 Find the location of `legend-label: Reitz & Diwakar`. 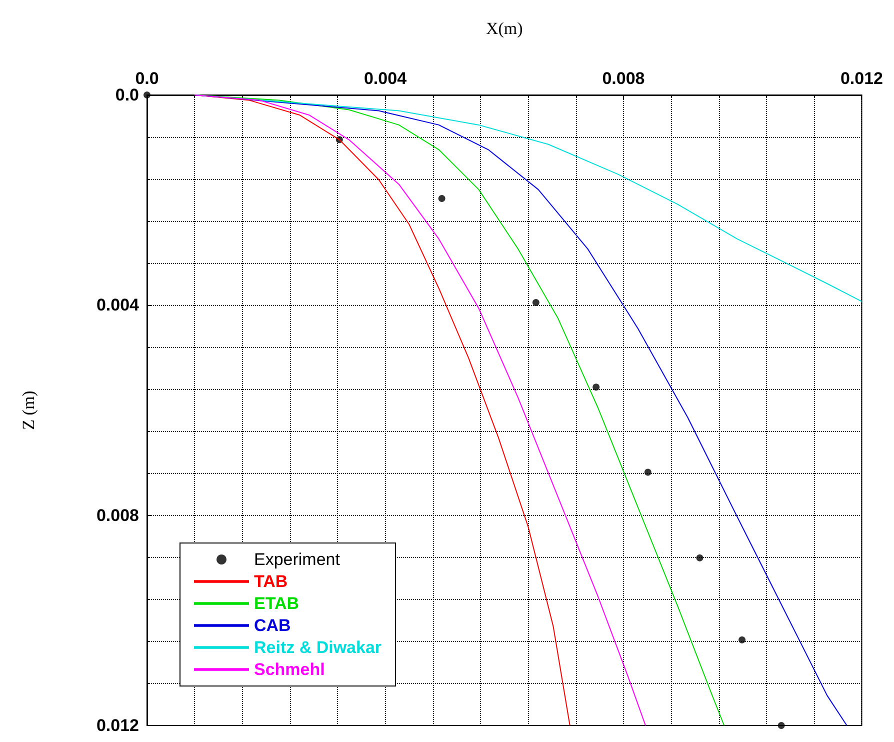

legend-label: Reitz & Diwakar is located at coordinates (318, 647).